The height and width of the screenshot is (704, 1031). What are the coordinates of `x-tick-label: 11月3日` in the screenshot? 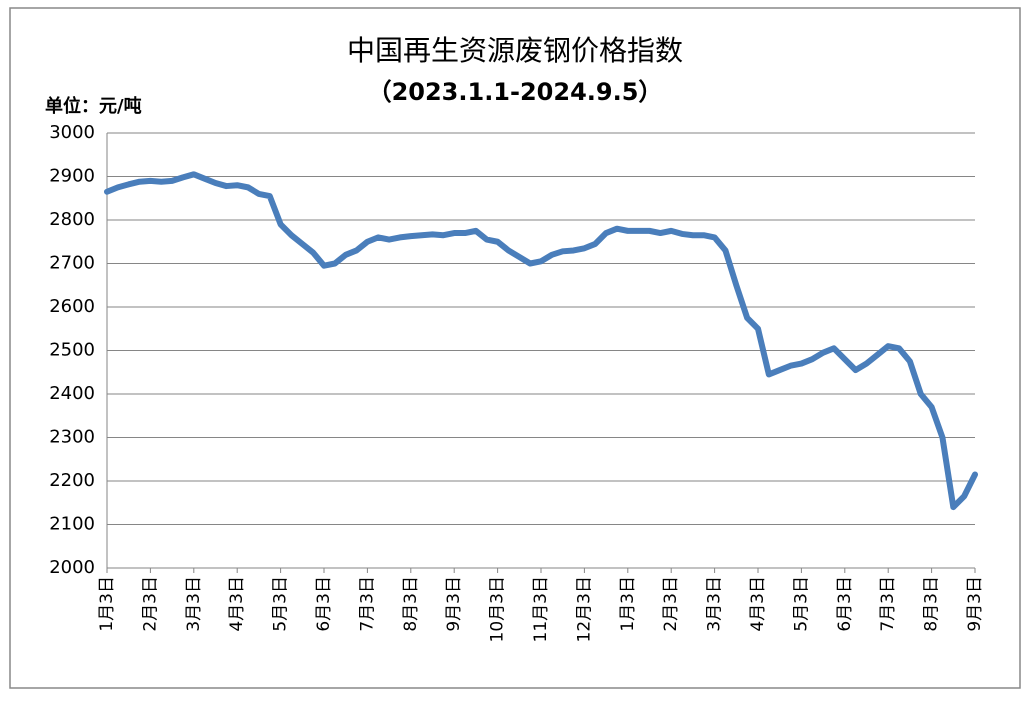 It's located at (541, 609).